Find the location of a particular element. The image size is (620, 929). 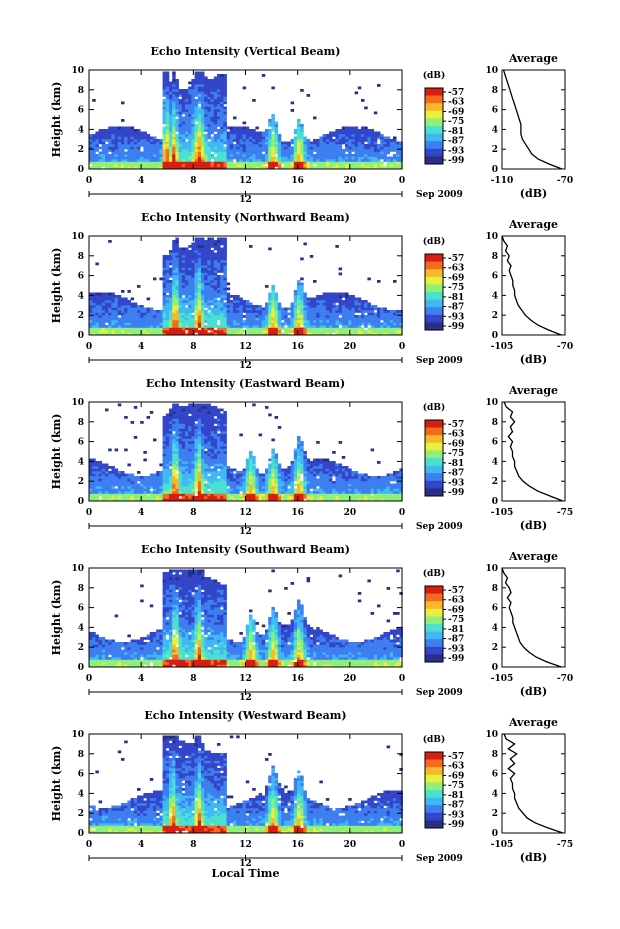

colorbar-tick-label: -69 is located at coordinates (456, 278).